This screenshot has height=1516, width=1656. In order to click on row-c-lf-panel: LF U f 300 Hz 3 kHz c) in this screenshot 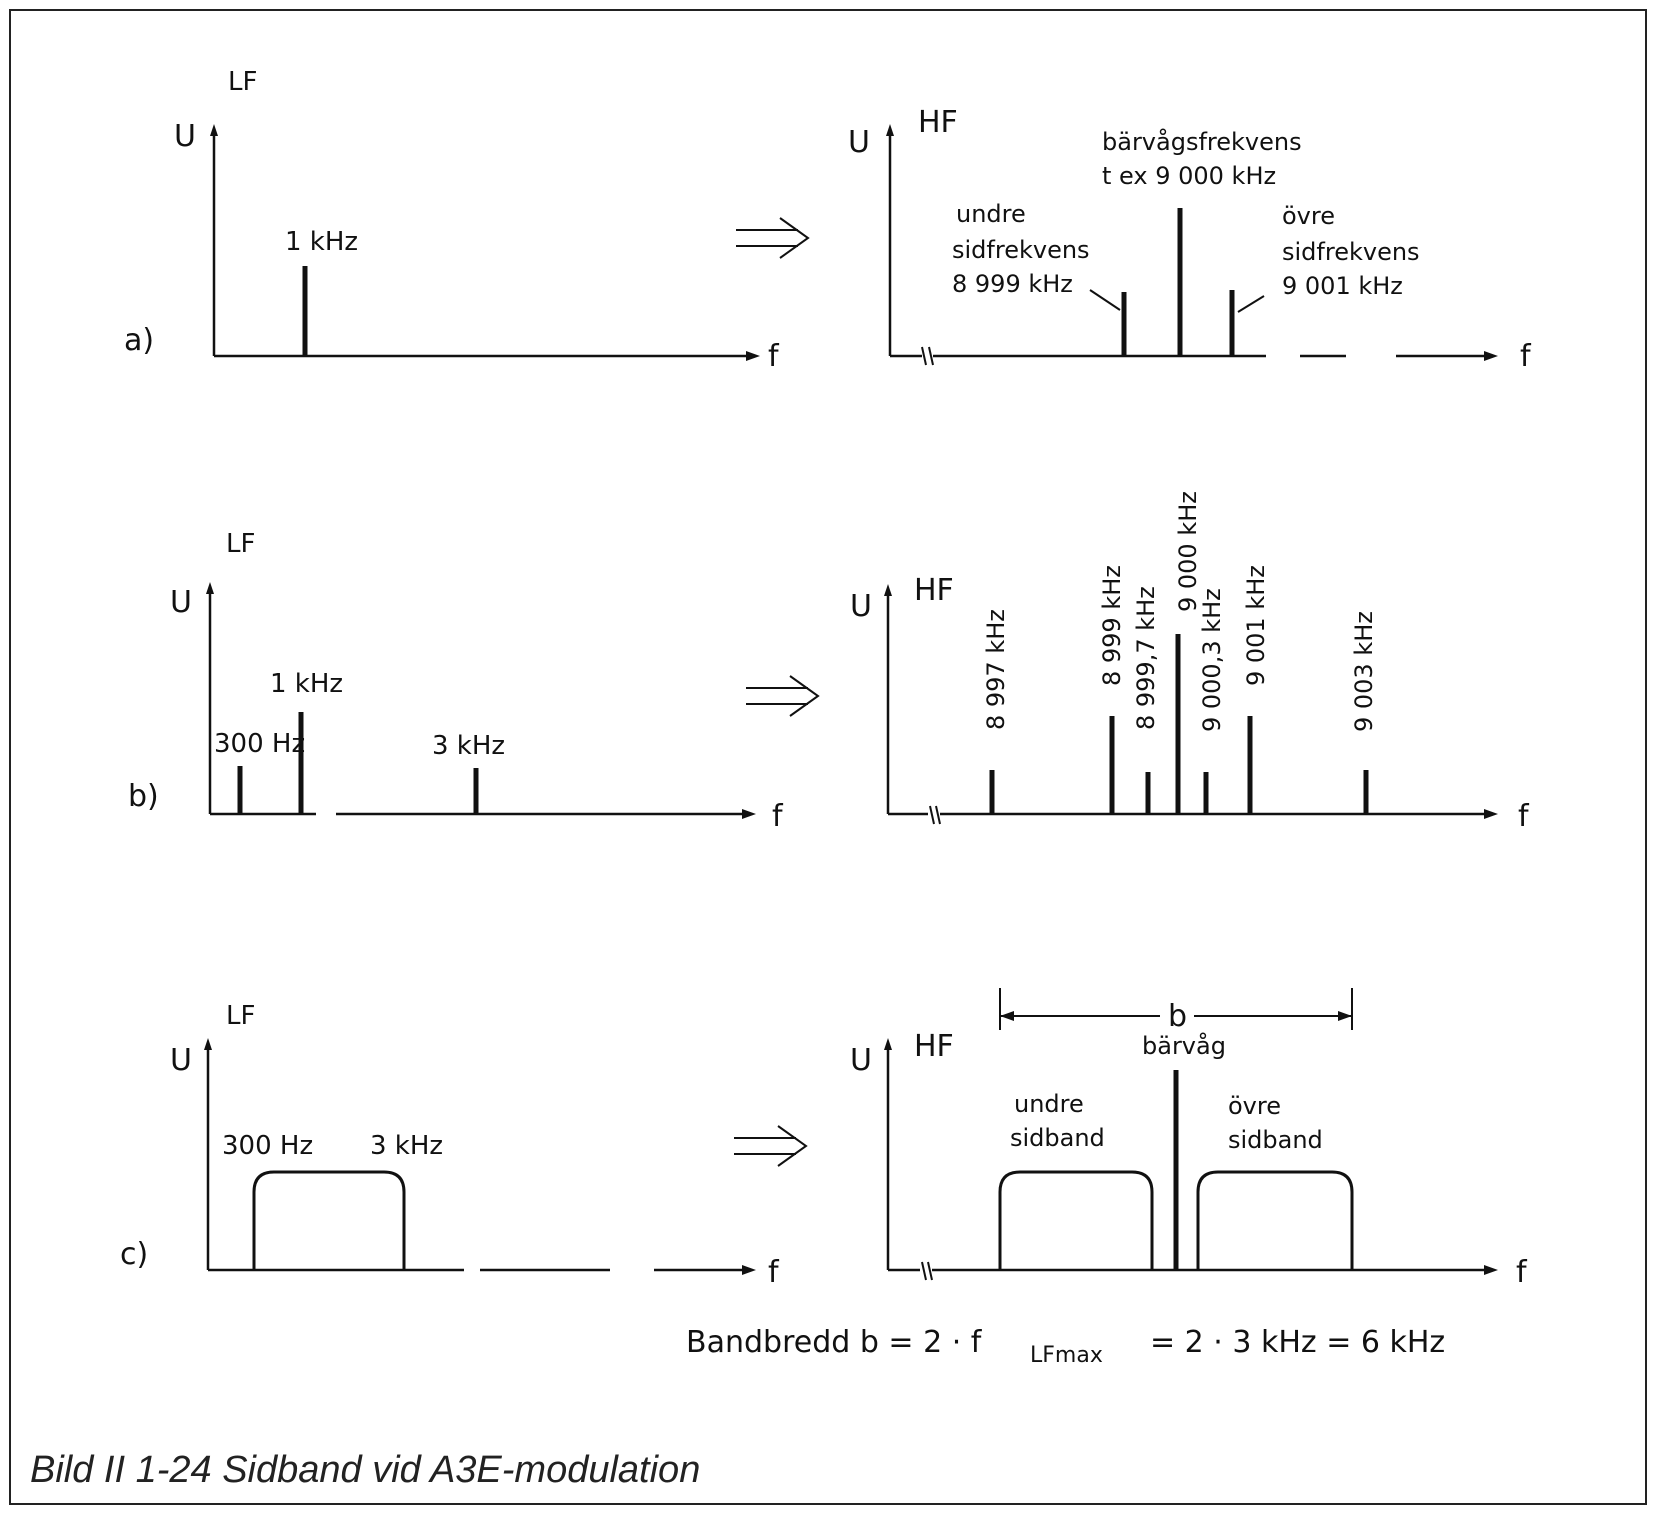, I will do `click(450, 1145)`.